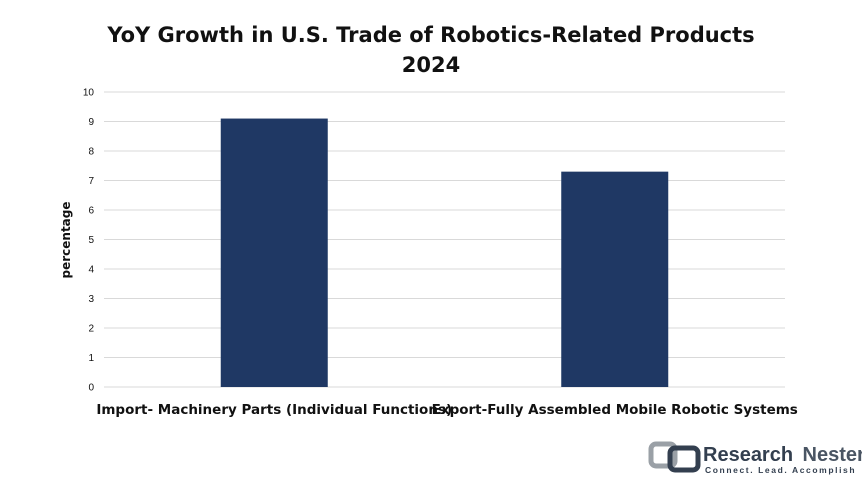 This screenshot has width=862, height=485. Describe the element at coordinates (91, 152) in the screenshot. I see `y-tick-label: 8` at that location.